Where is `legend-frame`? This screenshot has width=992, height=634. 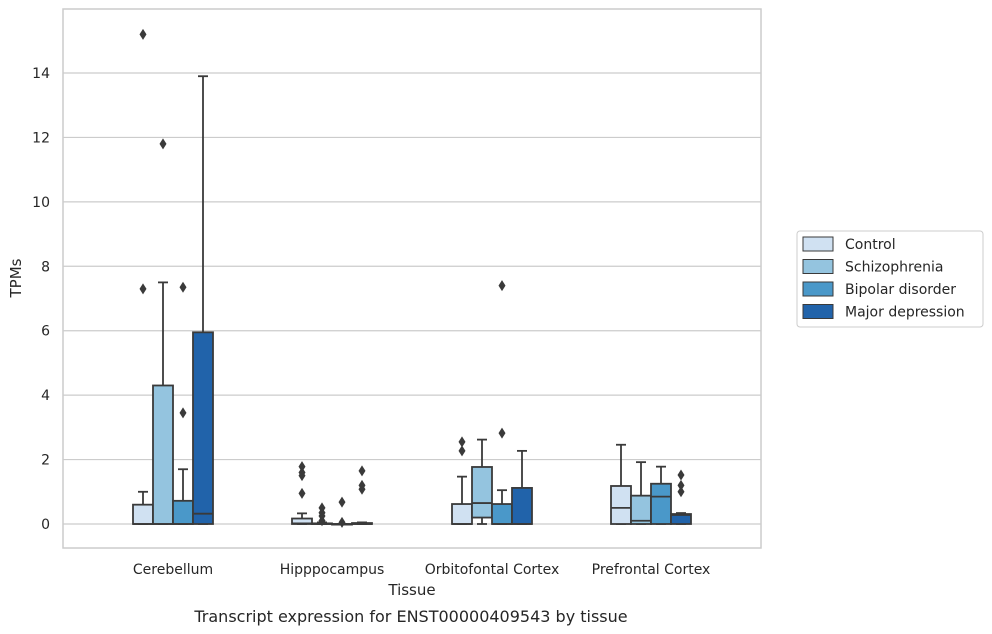 legend-frame is located at coordinates (890, 279).